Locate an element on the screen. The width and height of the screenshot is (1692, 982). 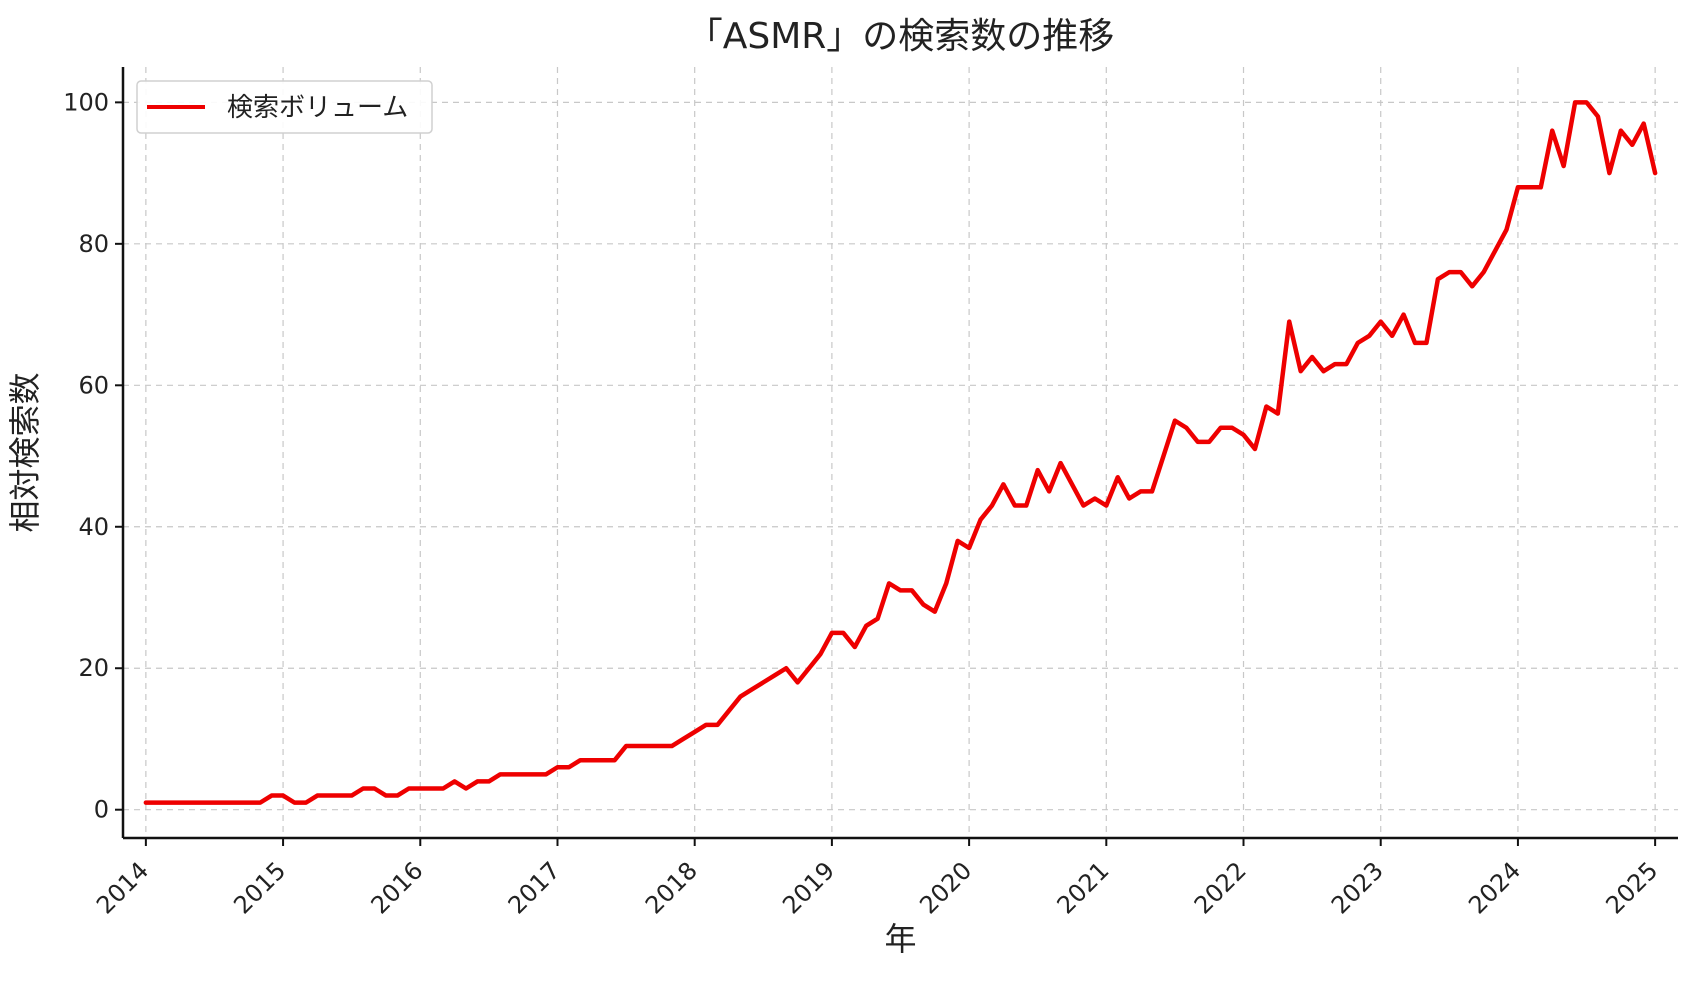
legend: 検索ボリューム is located at coordinates (284, 107).